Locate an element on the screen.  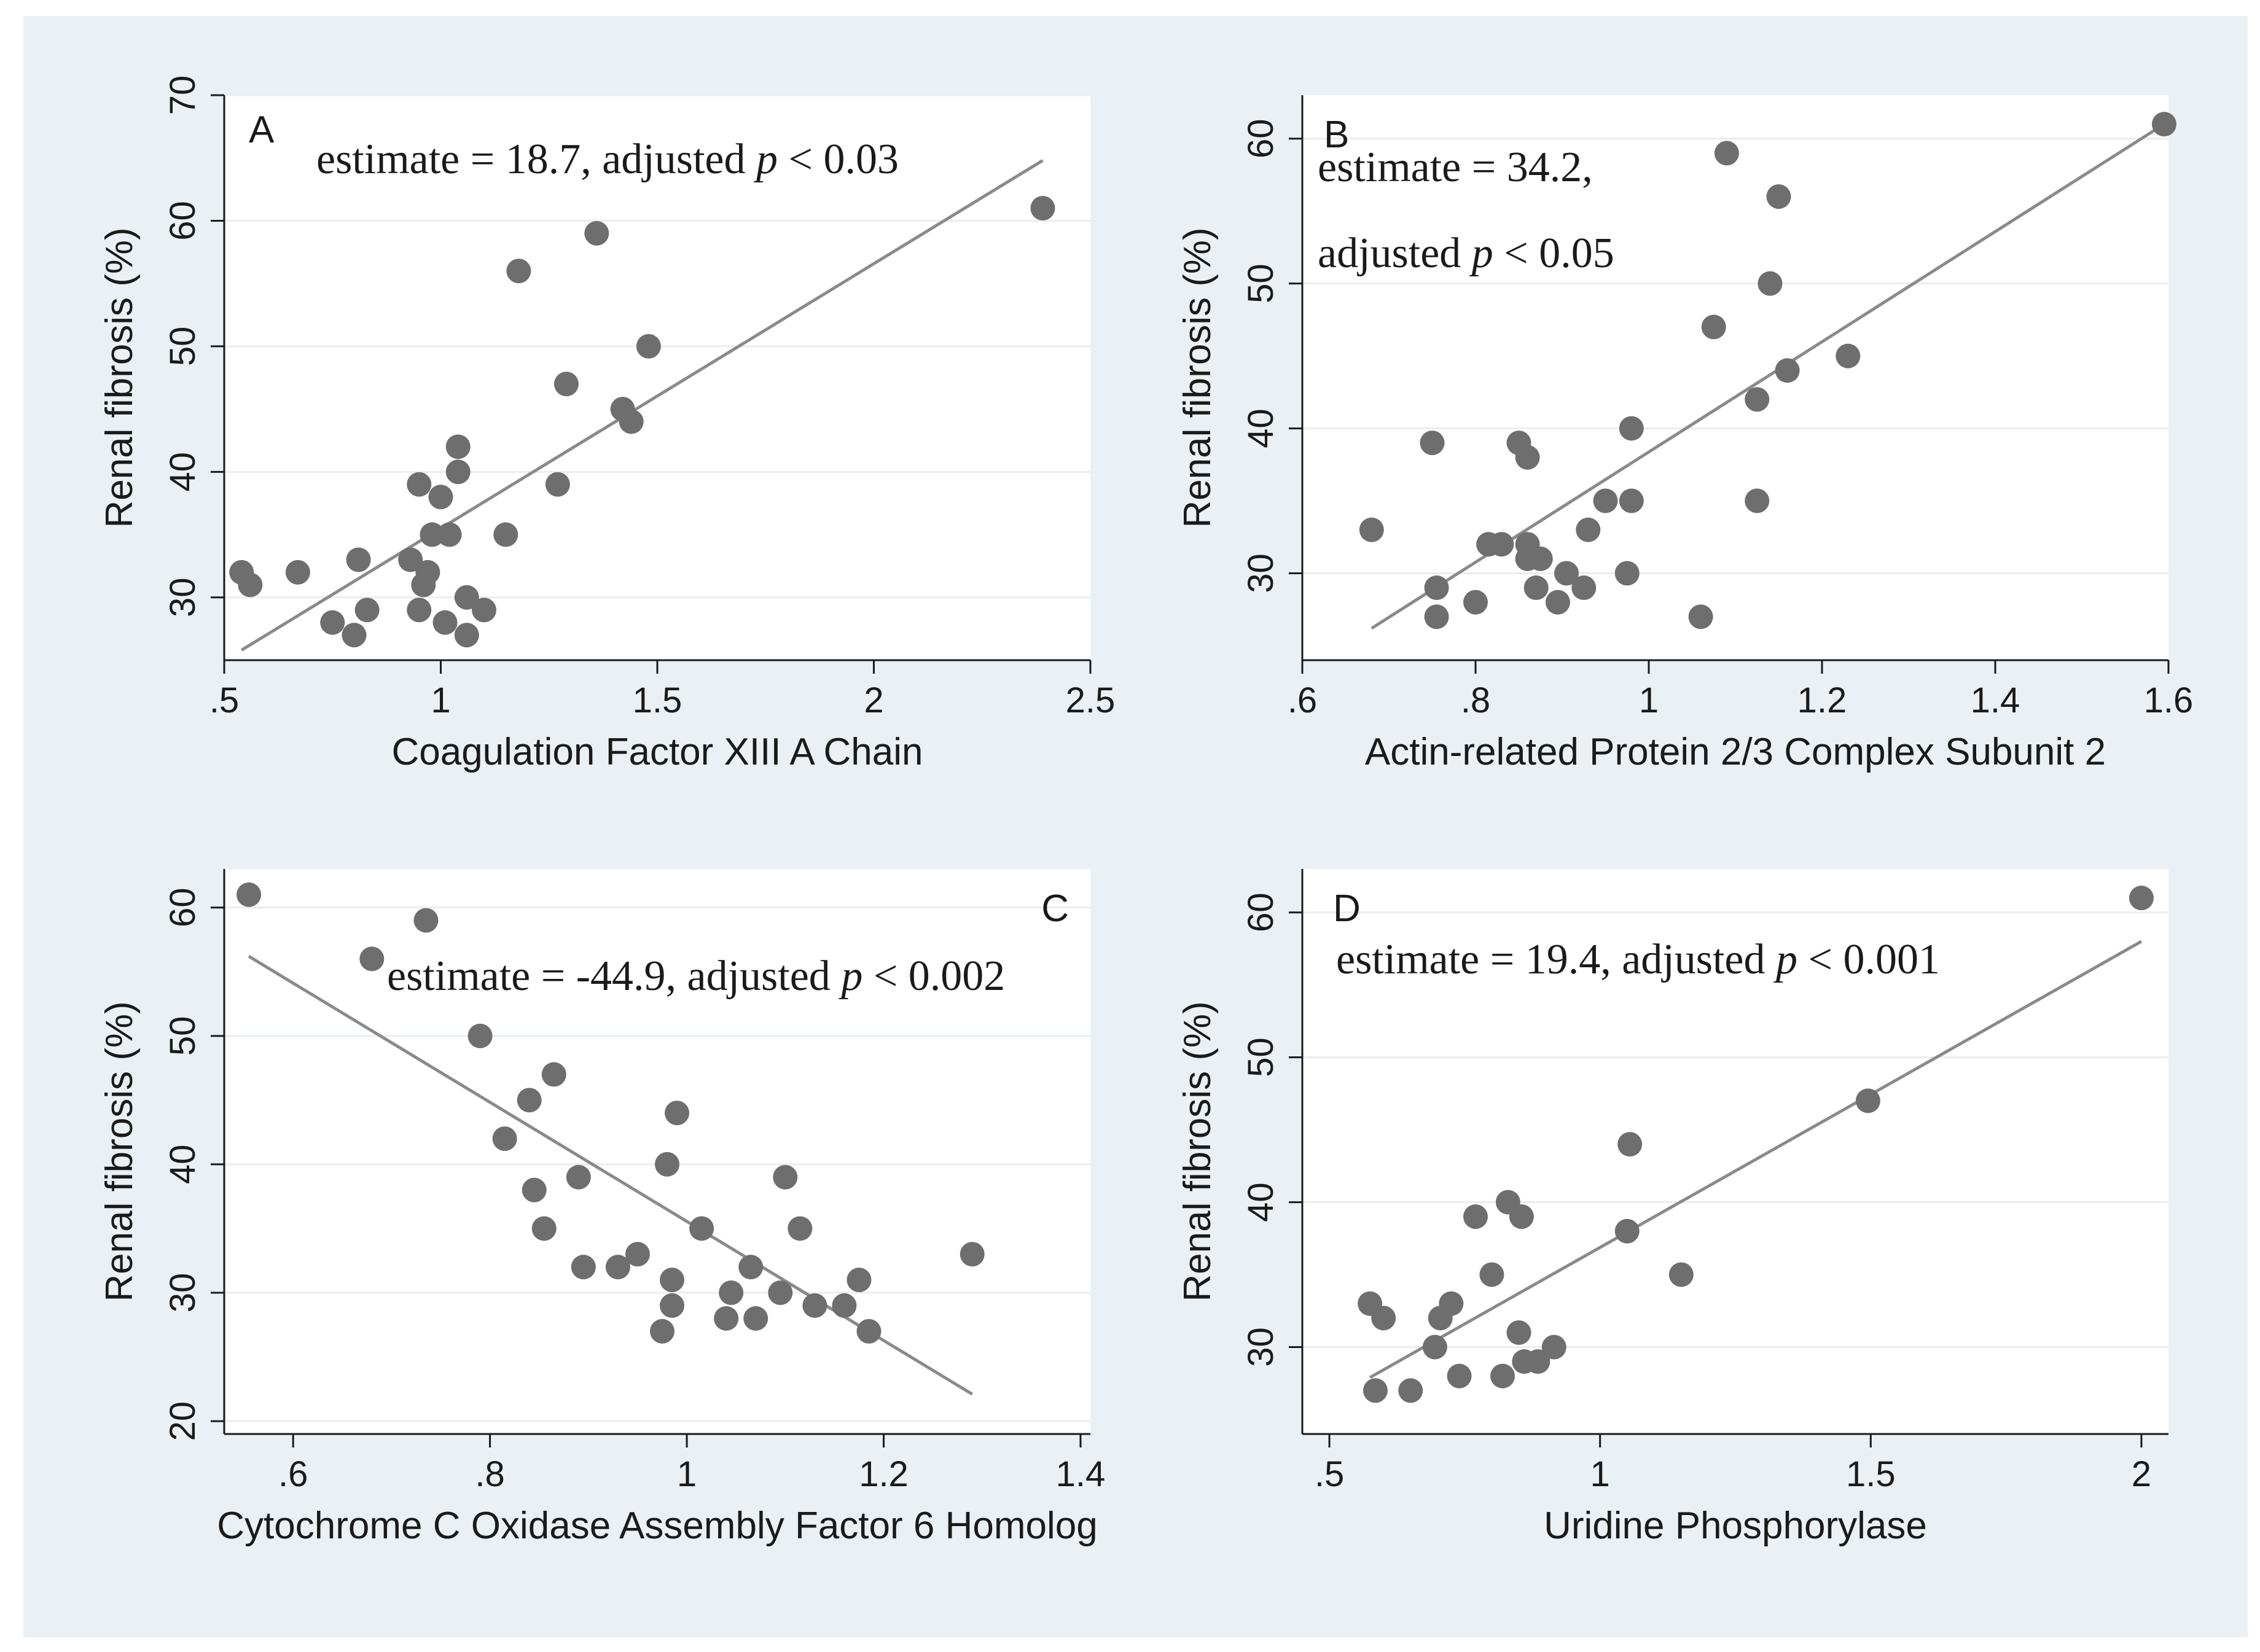
estimate-annotation: estimate = -44.9, adjusted p < 0.002 is located at coordinates (696, 976).